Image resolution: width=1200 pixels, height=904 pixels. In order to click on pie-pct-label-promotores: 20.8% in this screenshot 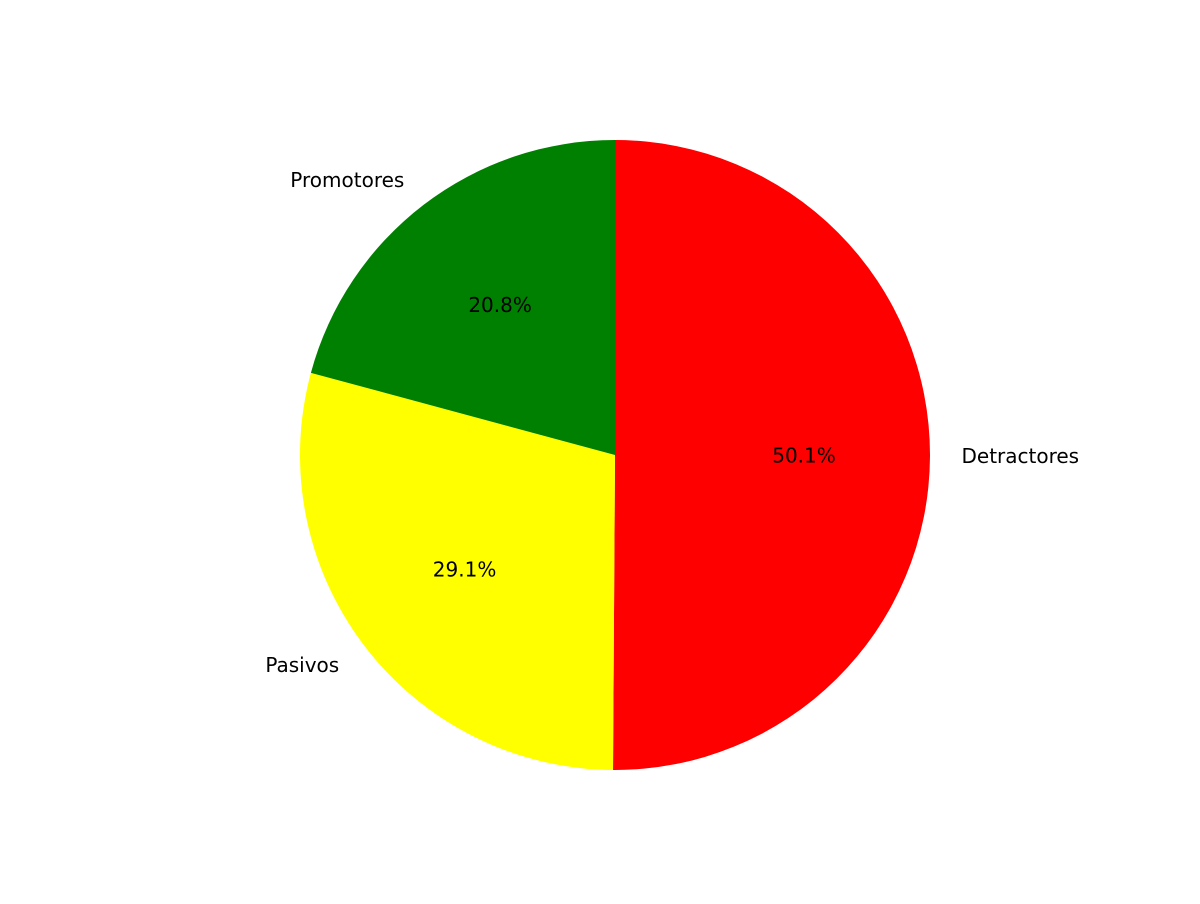, I will do `click(500, 305)`.